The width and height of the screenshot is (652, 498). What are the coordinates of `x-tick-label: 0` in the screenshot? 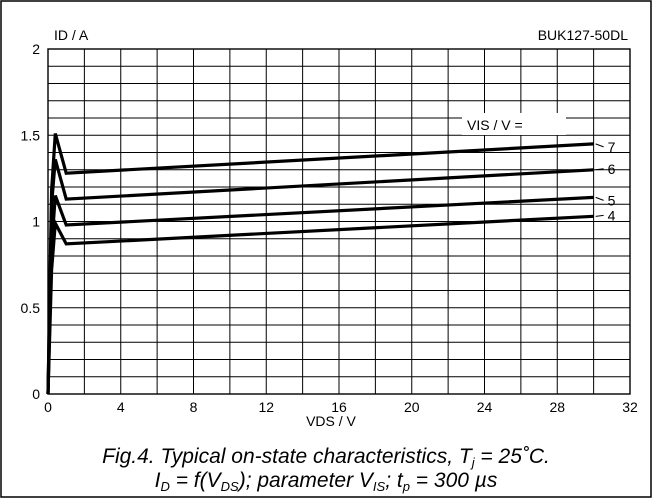 It's located at (48, 407).